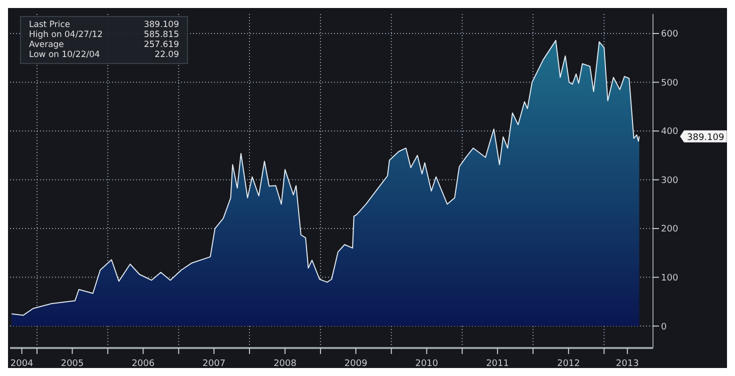 The image size is (735, 376). What do you see at coordinates (669, 278) in the screenshot?
I see `y-tick-label: 100` at bounding box center [669, 278].